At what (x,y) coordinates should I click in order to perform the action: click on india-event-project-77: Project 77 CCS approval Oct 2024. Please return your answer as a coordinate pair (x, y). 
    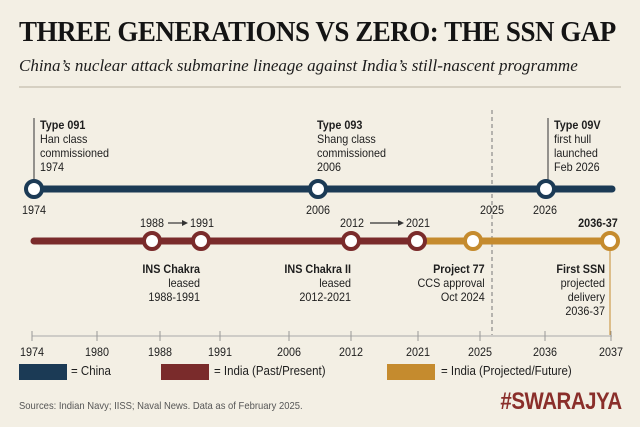
    Looking at the image, I should click on (451, 283).